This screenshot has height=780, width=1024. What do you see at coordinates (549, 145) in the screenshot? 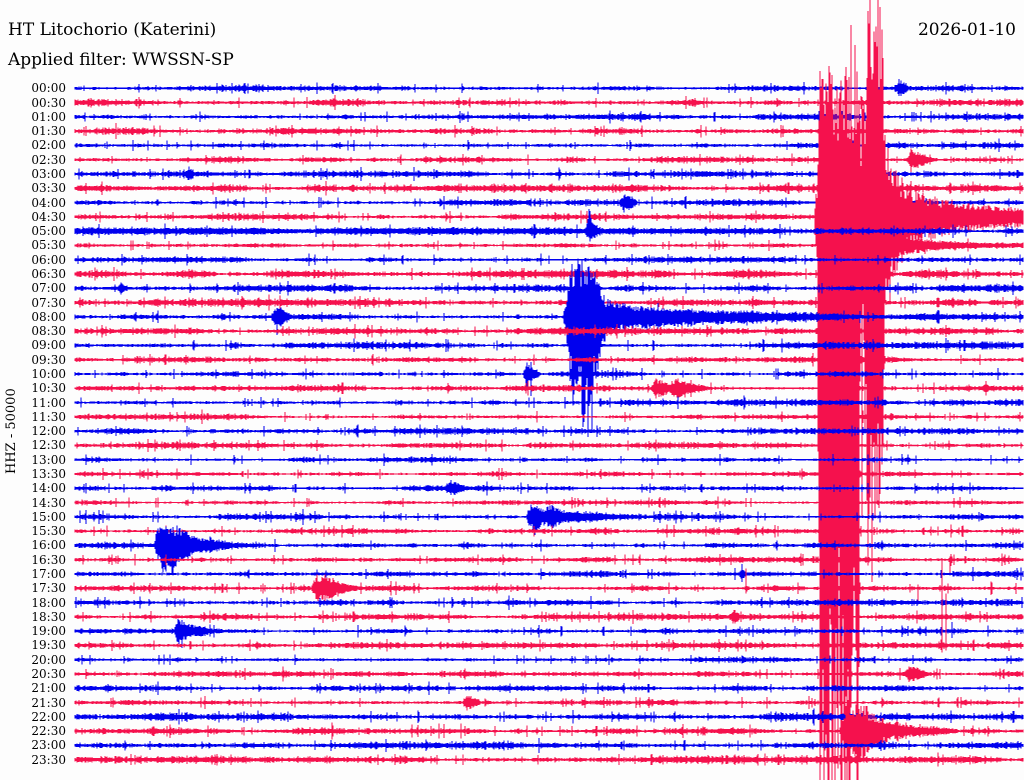
I see `trace-row-02:00` at bounding box center [549, 145].